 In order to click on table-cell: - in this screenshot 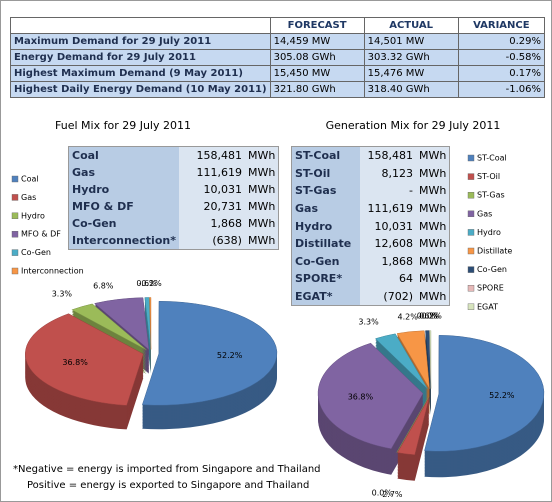, I will do `click(411, 191)`.